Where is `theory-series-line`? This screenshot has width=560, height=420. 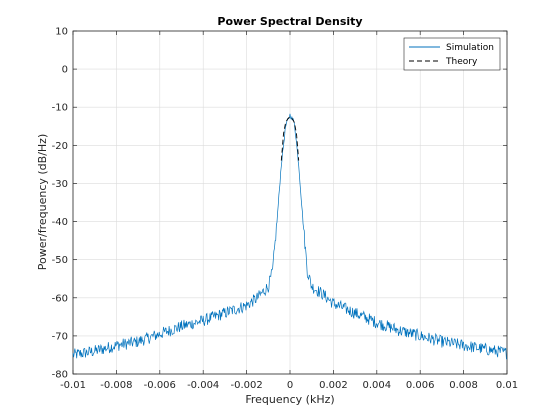 theory-series-line is located at coordinates (290, 138).